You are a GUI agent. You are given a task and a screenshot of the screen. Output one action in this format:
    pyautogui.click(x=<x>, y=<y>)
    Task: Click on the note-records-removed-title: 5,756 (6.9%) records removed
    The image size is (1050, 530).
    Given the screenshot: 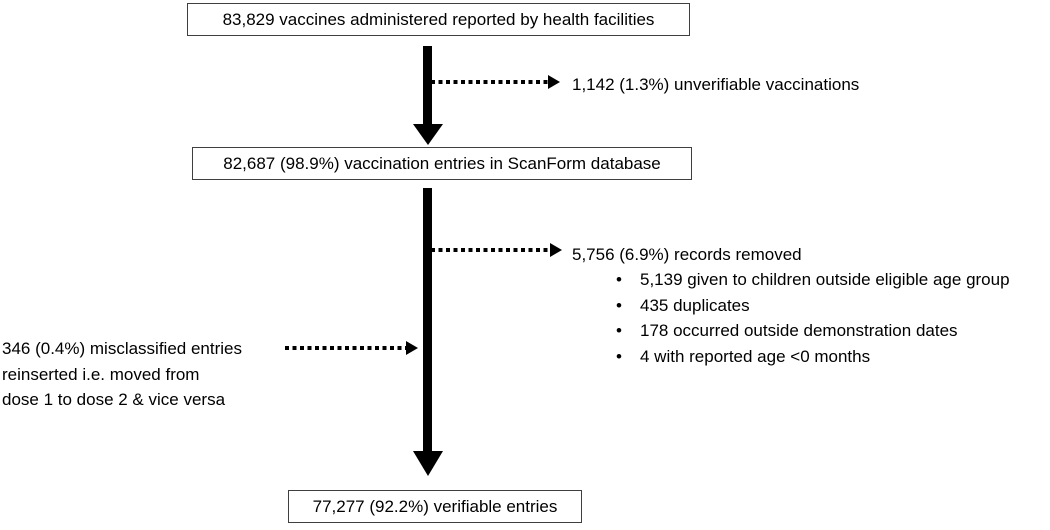 What is the action you would take?
    pyautogui.click(x=687, y=254)
    